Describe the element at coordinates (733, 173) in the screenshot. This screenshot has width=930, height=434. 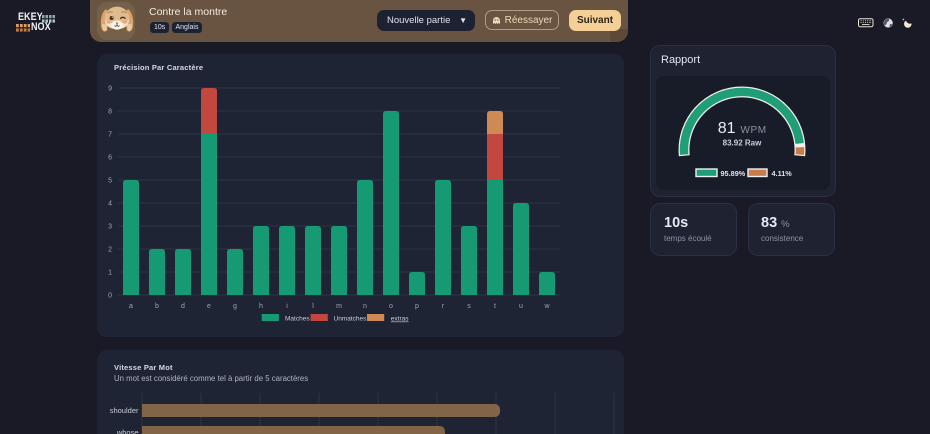
I see `svg-text: 95.89%` at that location.